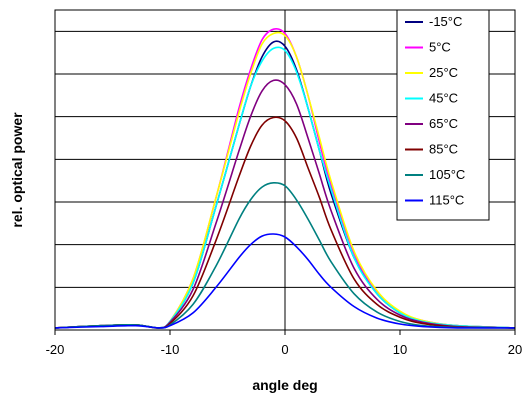 The width and height of the screenshot is (532, 403). What do you see at coordinates (400, 349) in the screenshot?
I see `x-tick-label: 10` at bounding box center [400, 349].